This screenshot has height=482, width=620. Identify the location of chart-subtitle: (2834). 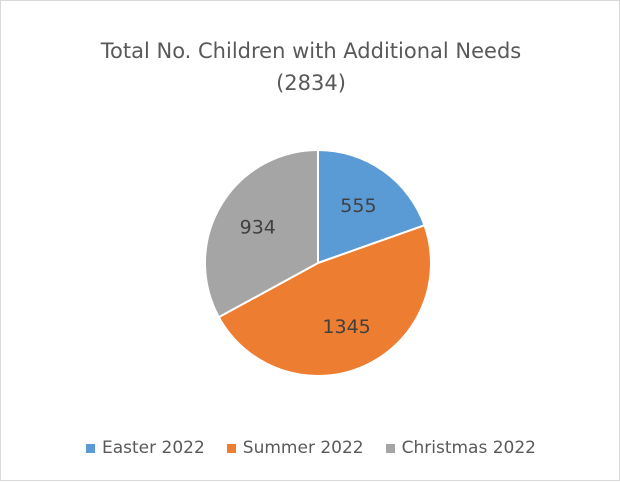
(311, 83).